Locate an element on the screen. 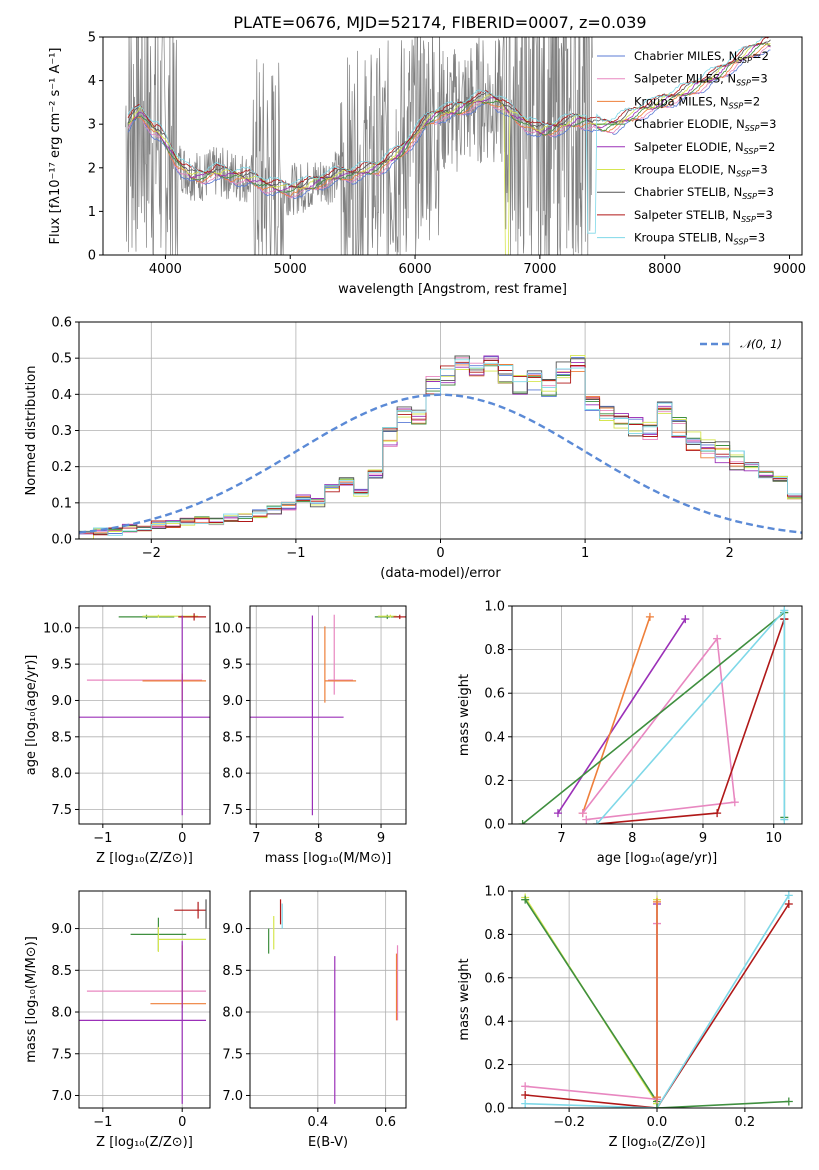  y-tick-label: 1.0 is located at coordinates (494, 607).